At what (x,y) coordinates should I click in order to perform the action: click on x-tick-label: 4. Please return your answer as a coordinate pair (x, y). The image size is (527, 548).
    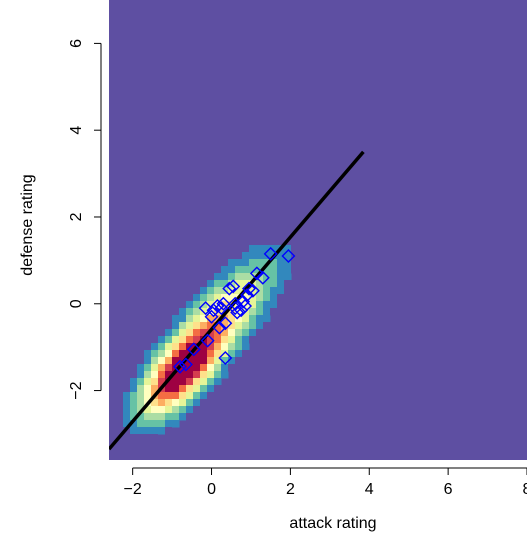
    Looking at the image, I should click on (369, 489).